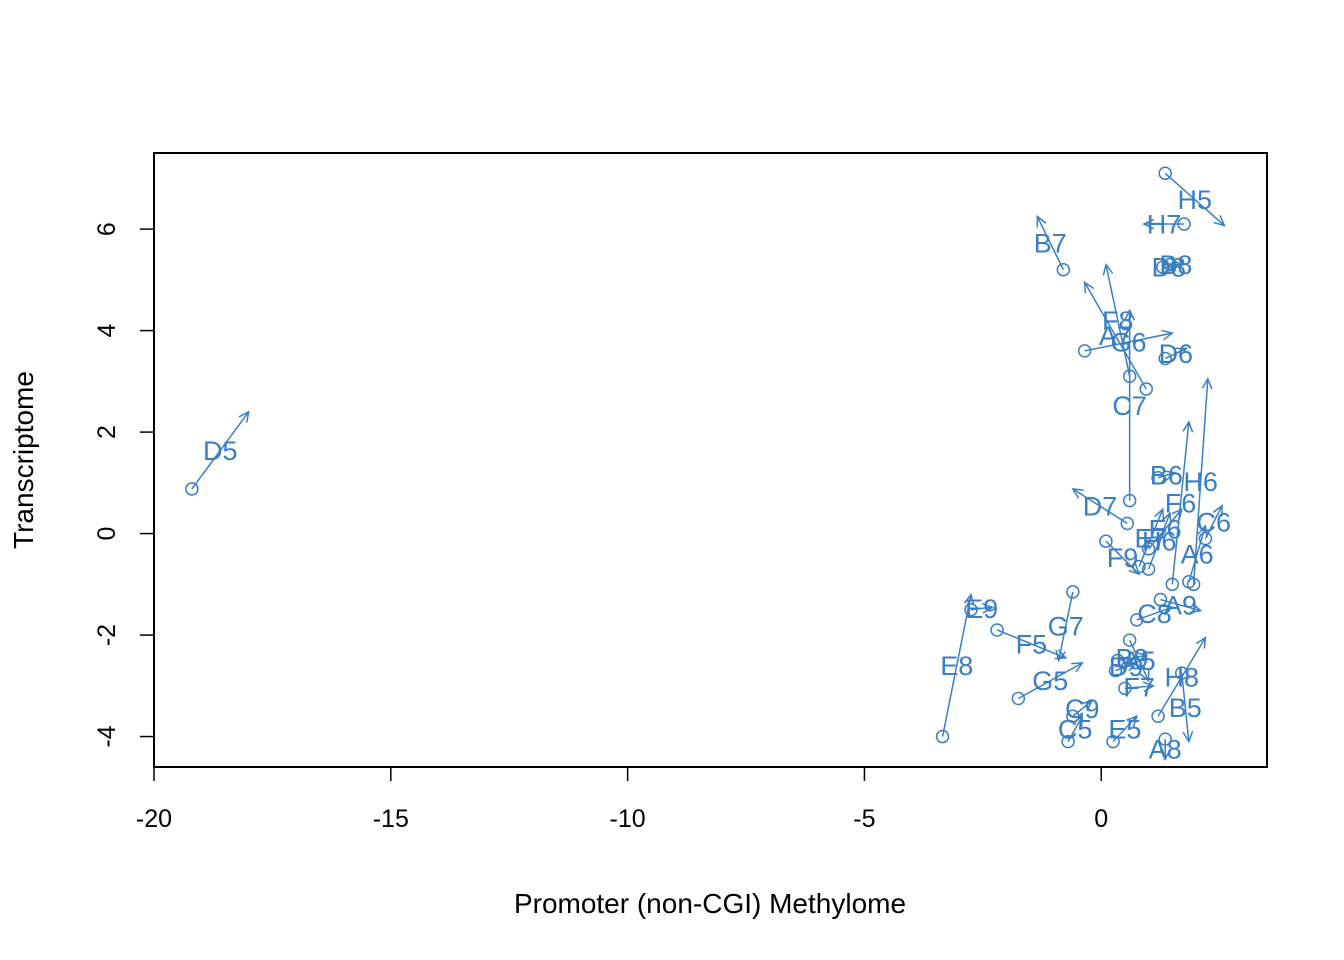 The height and width of the screenshot is (960, 1344). I want to click on sample-label: E7, so click(1150, 538).